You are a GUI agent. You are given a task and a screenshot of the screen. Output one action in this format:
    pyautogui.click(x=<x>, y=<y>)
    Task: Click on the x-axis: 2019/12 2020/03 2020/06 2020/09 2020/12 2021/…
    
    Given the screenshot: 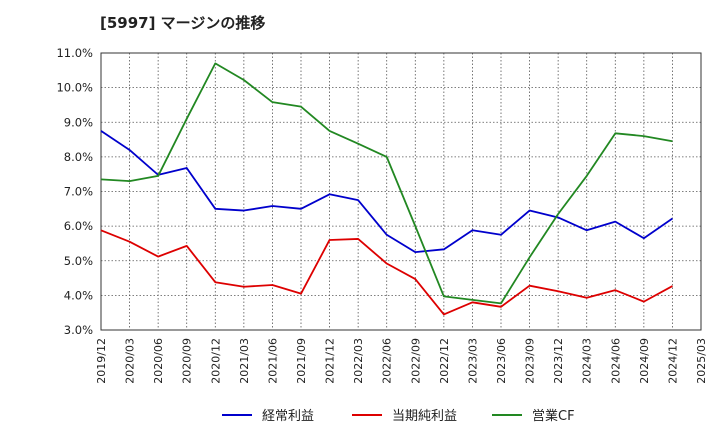 What is the action you would take?
    pyautogui.click(x=401, y=361)
    